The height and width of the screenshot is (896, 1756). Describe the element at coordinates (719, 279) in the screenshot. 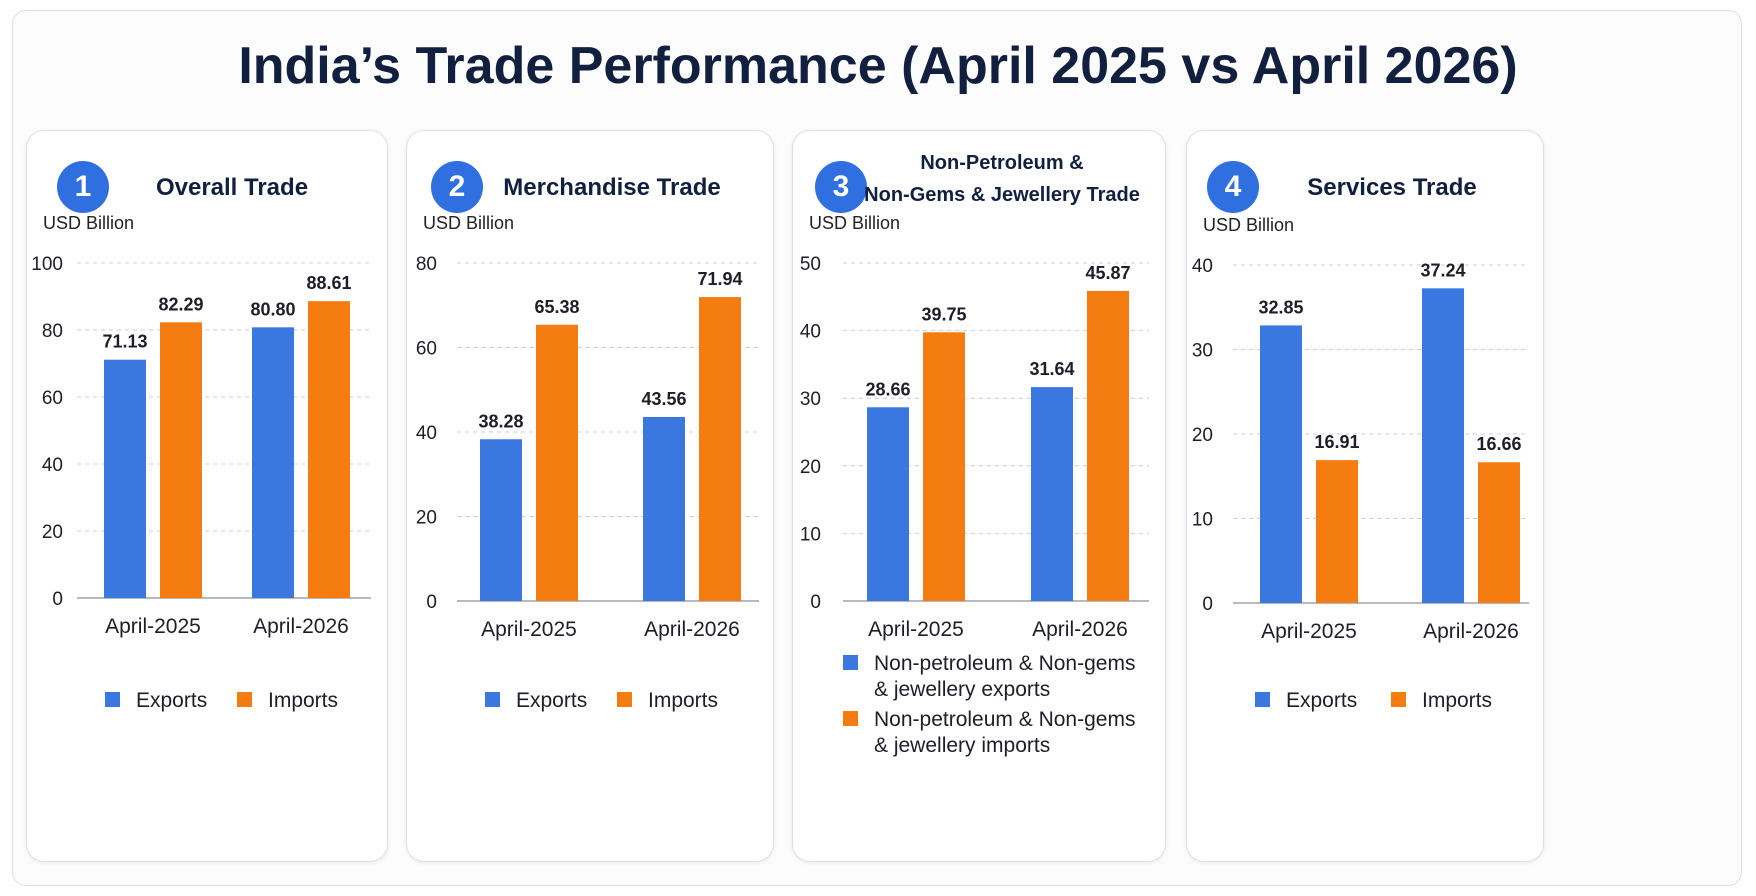

I see `data-label: 71.94` at that location.